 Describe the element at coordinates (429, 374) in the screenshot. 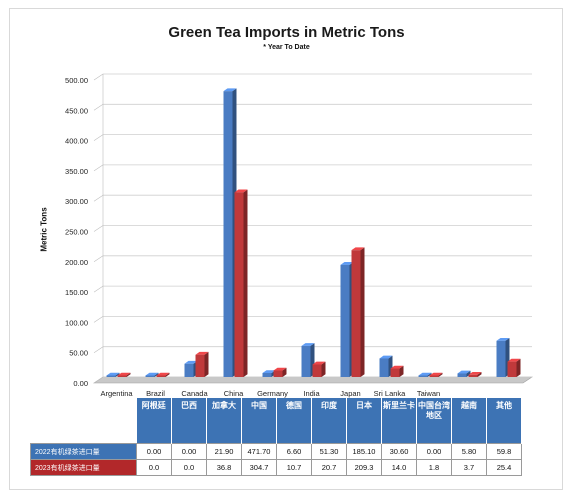

I see `bar-side-taiwan-s1` at that location.